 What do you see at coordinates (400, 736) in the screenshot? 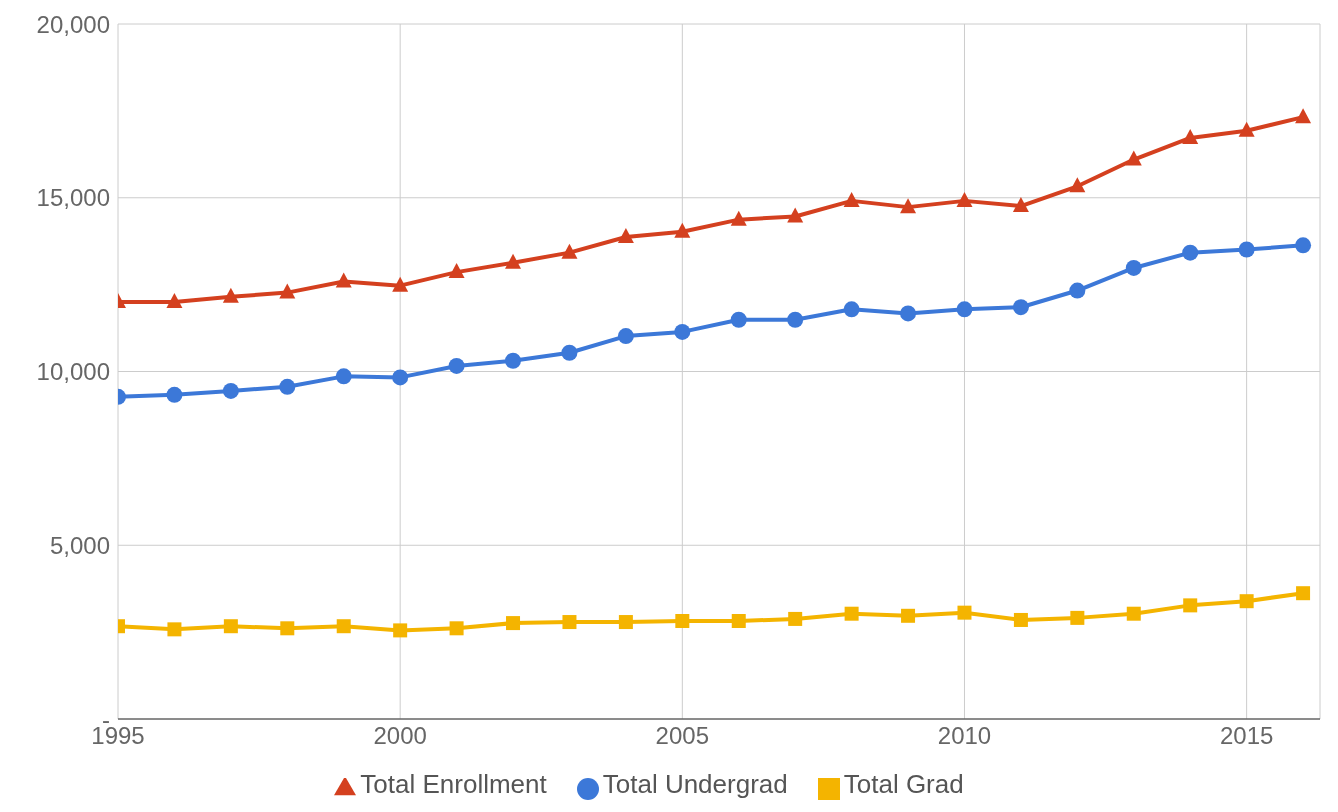
I see `x-tick-label: 2000` at bounding box center [400, 736].